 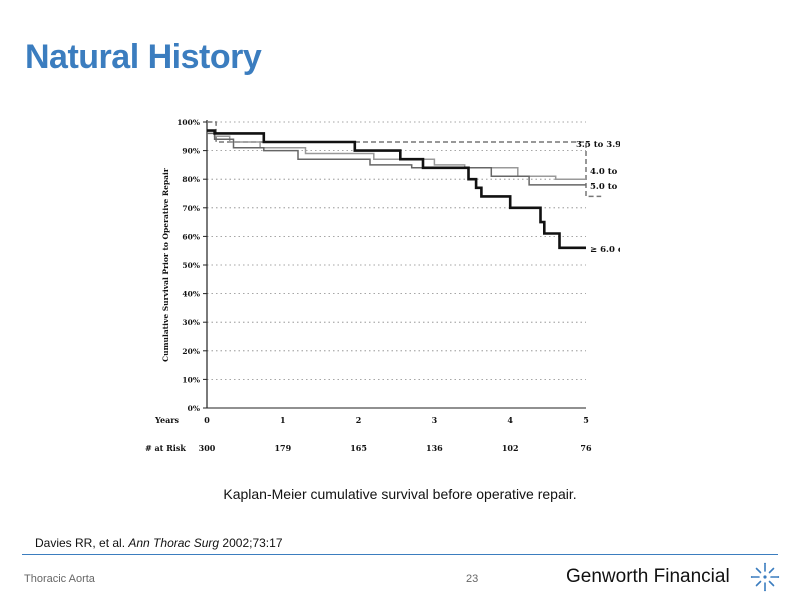 I want to click on footer-divider, so click(x=400, y=554).